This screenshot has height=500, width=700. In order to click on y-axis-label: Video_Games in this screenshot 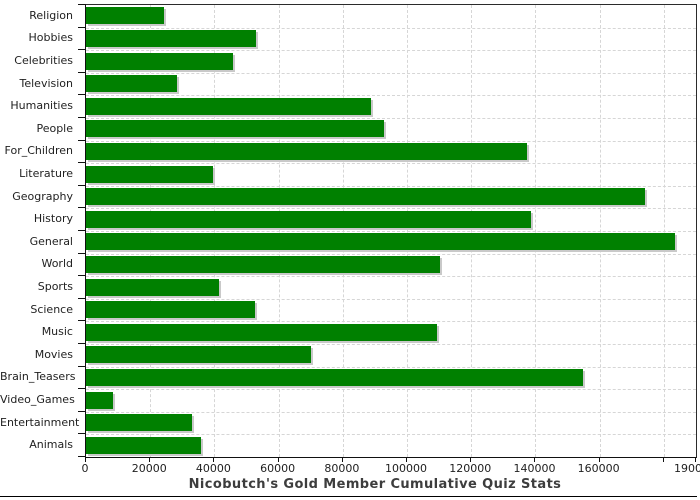, I will do `click(37, 399)`.